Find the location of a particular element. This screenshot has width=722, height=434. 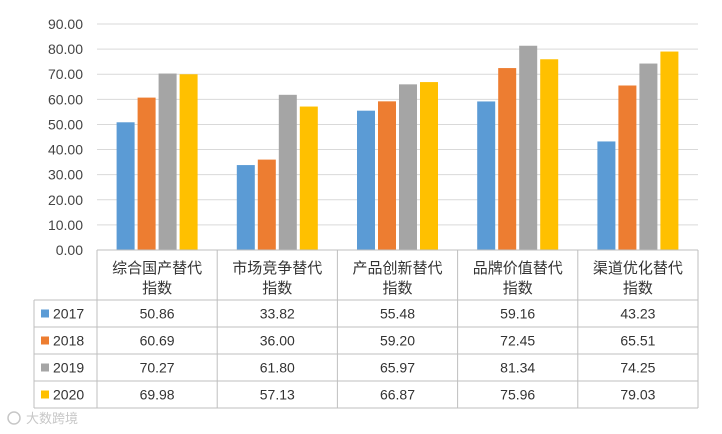

legend-label: 2019 is located at coordinates (68, 368).